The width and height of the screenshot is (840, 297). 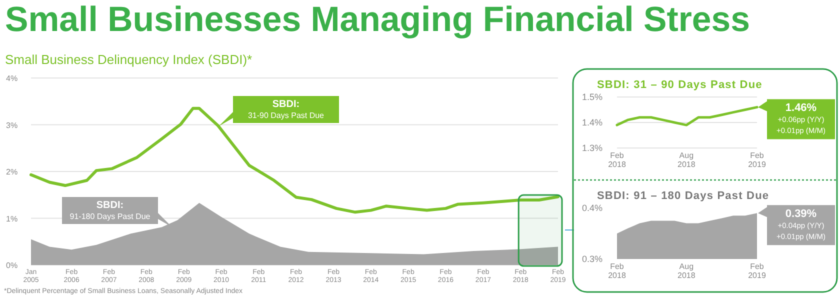 I want to click on y-tick-label: 1%, so click(x=12, y=219).